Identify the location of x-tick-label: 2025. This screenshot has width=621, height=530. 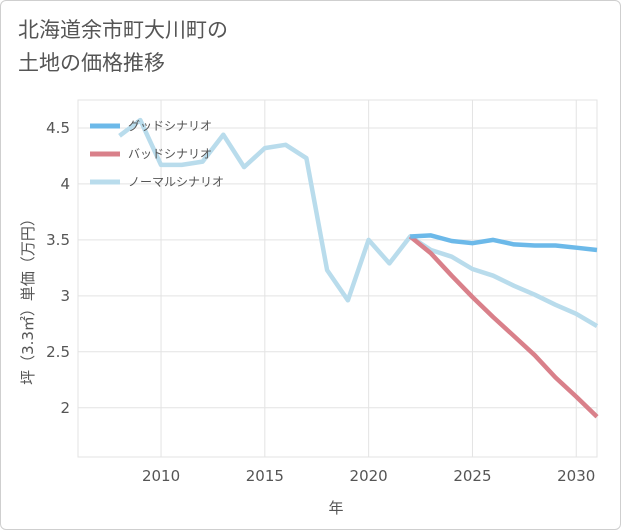
(472, 476).